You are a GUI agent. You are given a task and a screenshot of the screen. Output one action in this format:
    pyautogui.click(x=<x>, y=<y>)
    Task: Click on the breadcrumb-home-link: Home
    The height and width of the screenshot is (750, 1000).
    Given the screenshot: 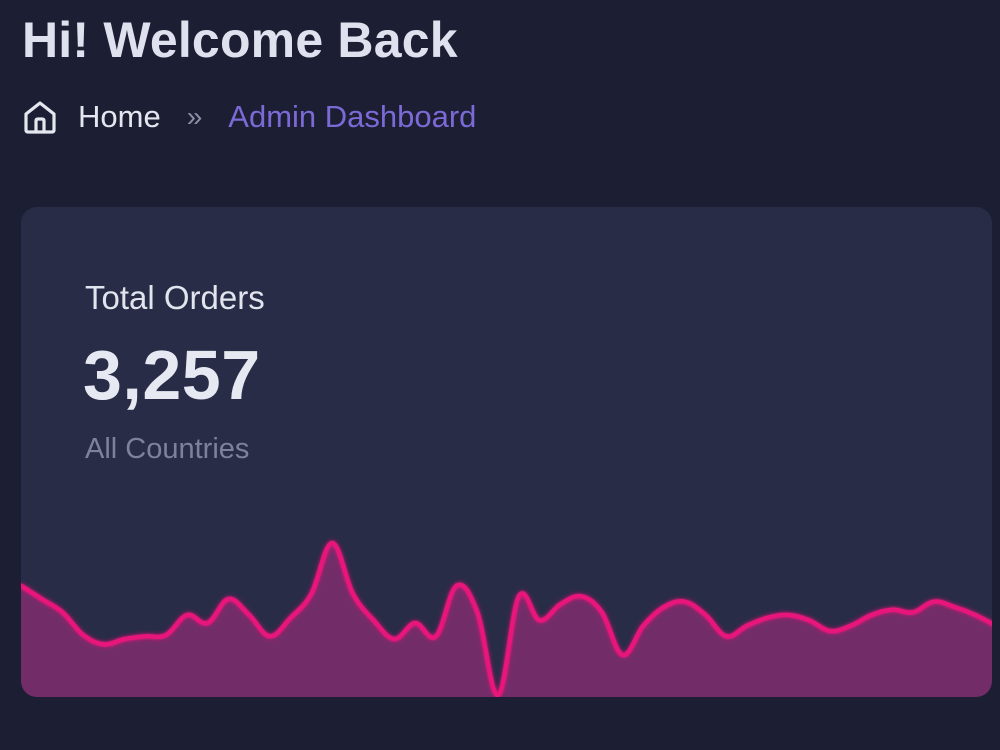 What is the action you would take?
    pyautogui.click(x=119, y=116)
    